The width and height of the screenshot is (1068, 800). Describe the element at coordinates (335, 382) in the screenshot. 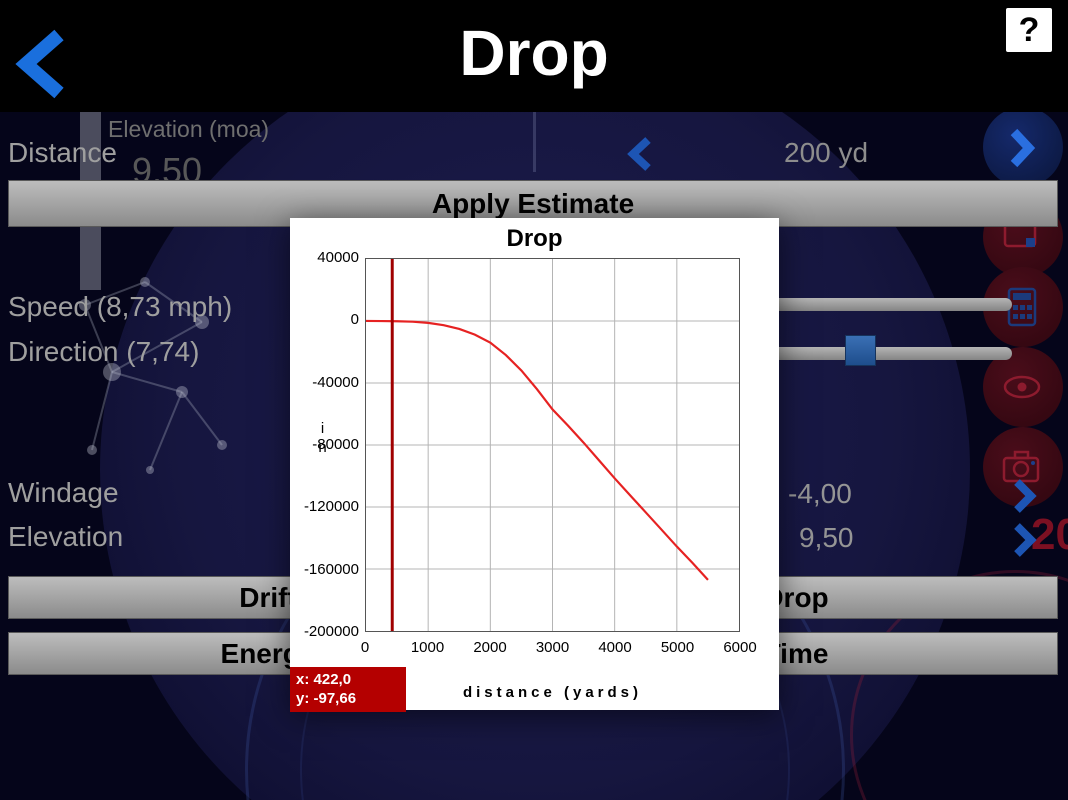

I see `y-tick-label: -40000` at that location.